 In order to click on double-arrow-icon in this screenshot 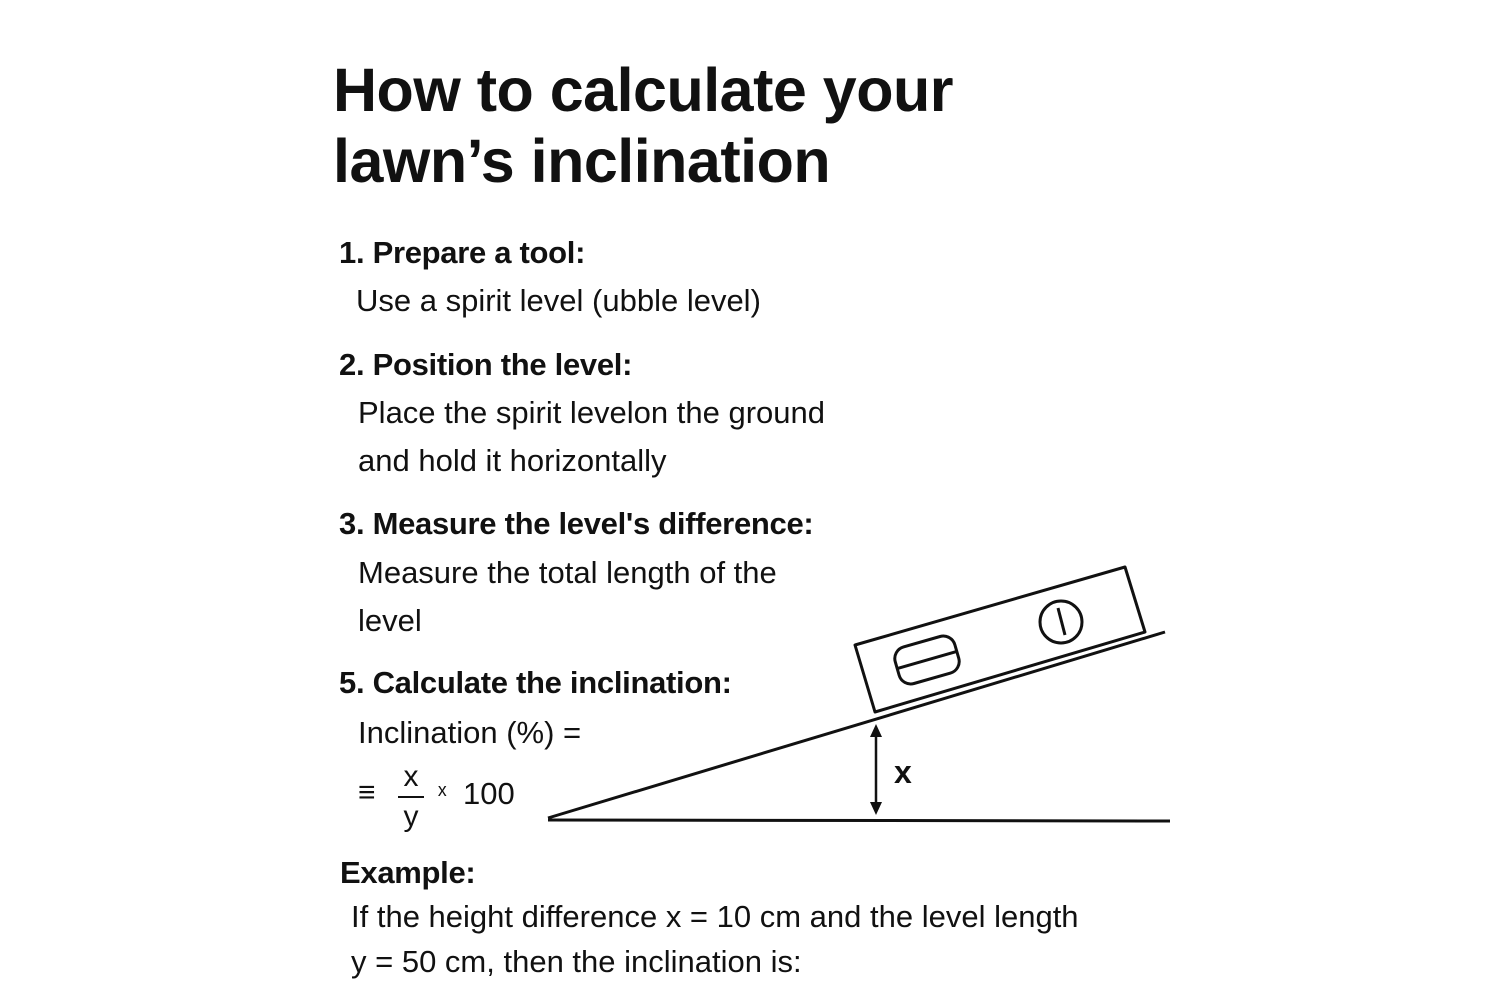, I will do `click(876, 769)`.